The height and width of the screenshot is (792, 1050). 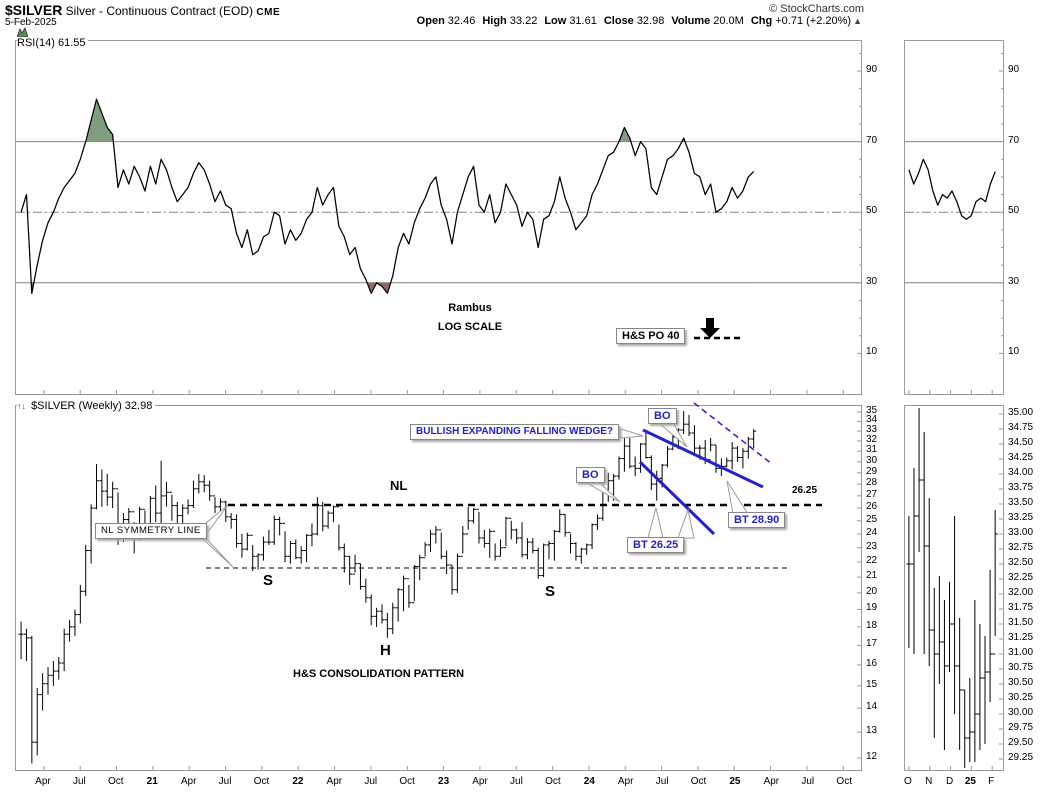 What do you see at coordinates (159, 11) in the screenshot?
I see `instrument-name: Silver - Continuous Contract (EOD)` at bounding box center [159, 11].